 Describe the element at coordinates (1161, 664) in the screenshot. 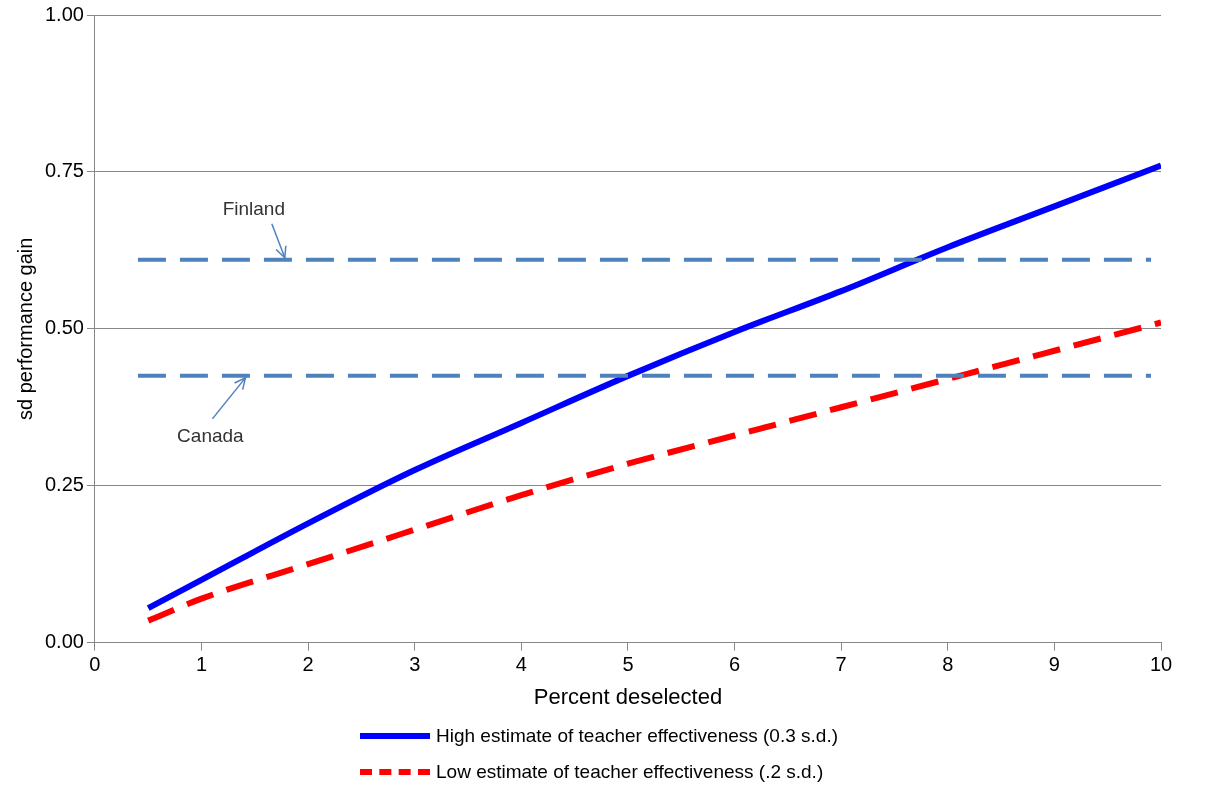

I see `x-tick-label: 10` at that location.